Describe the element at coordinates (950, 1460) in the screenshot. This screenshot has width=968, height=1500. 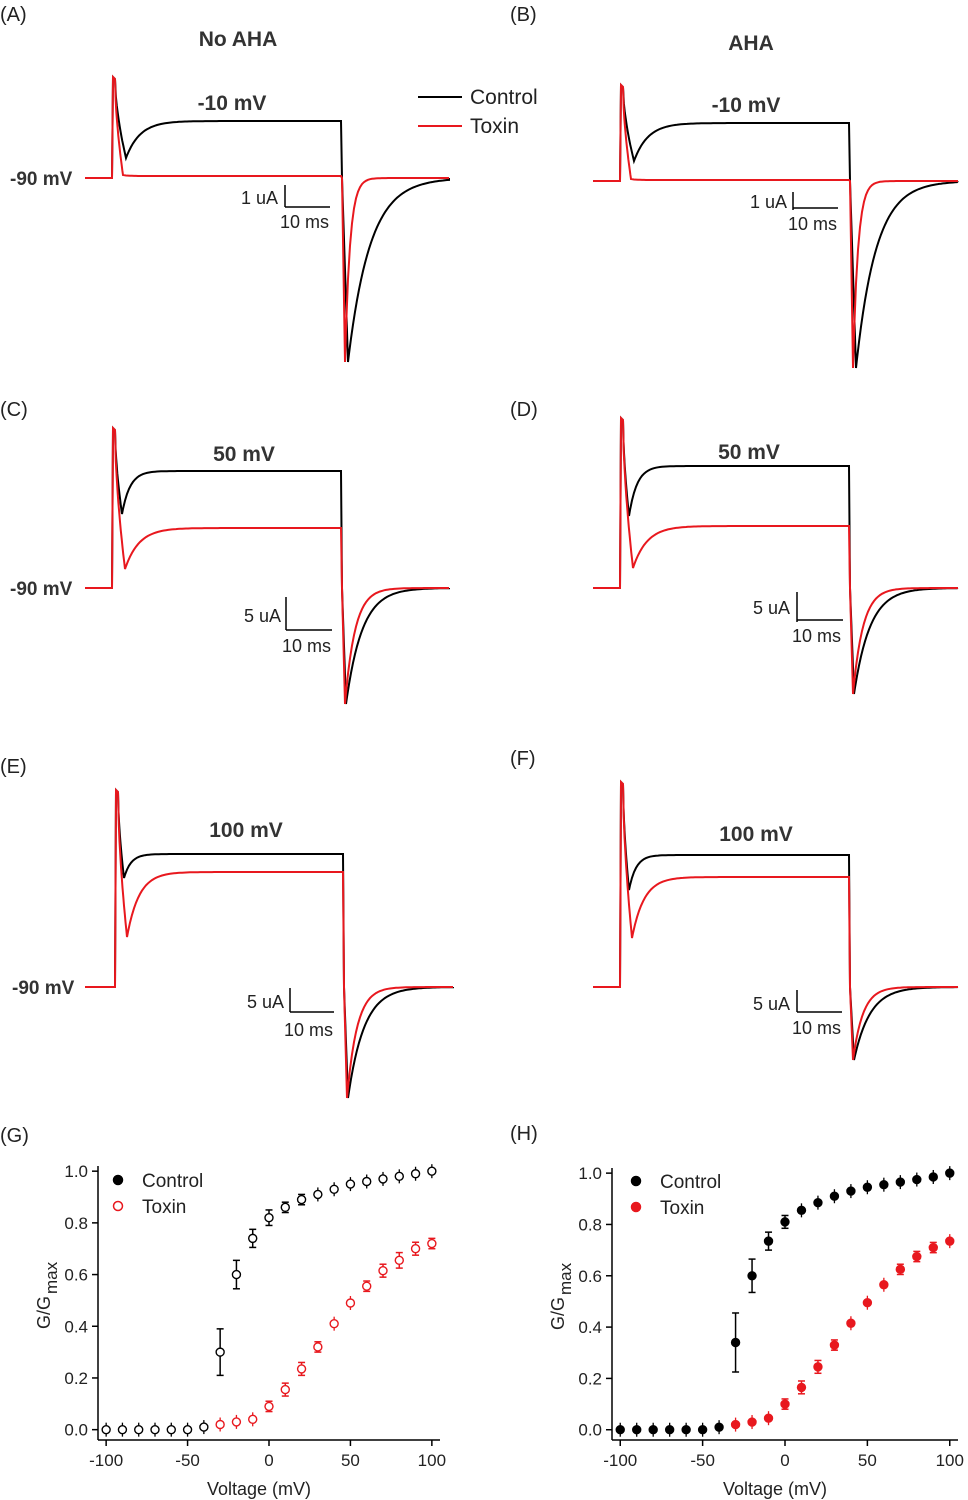
I see `x-tick-label-h: 100` at that location.